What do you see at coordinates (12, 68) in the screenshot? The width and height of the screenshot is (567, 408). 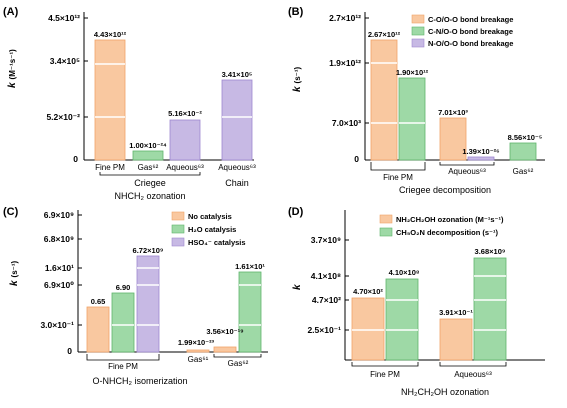 I see `panel-a-ylabel: k(M⁻¹s⁻¹)` at bounding box center [12, 68].